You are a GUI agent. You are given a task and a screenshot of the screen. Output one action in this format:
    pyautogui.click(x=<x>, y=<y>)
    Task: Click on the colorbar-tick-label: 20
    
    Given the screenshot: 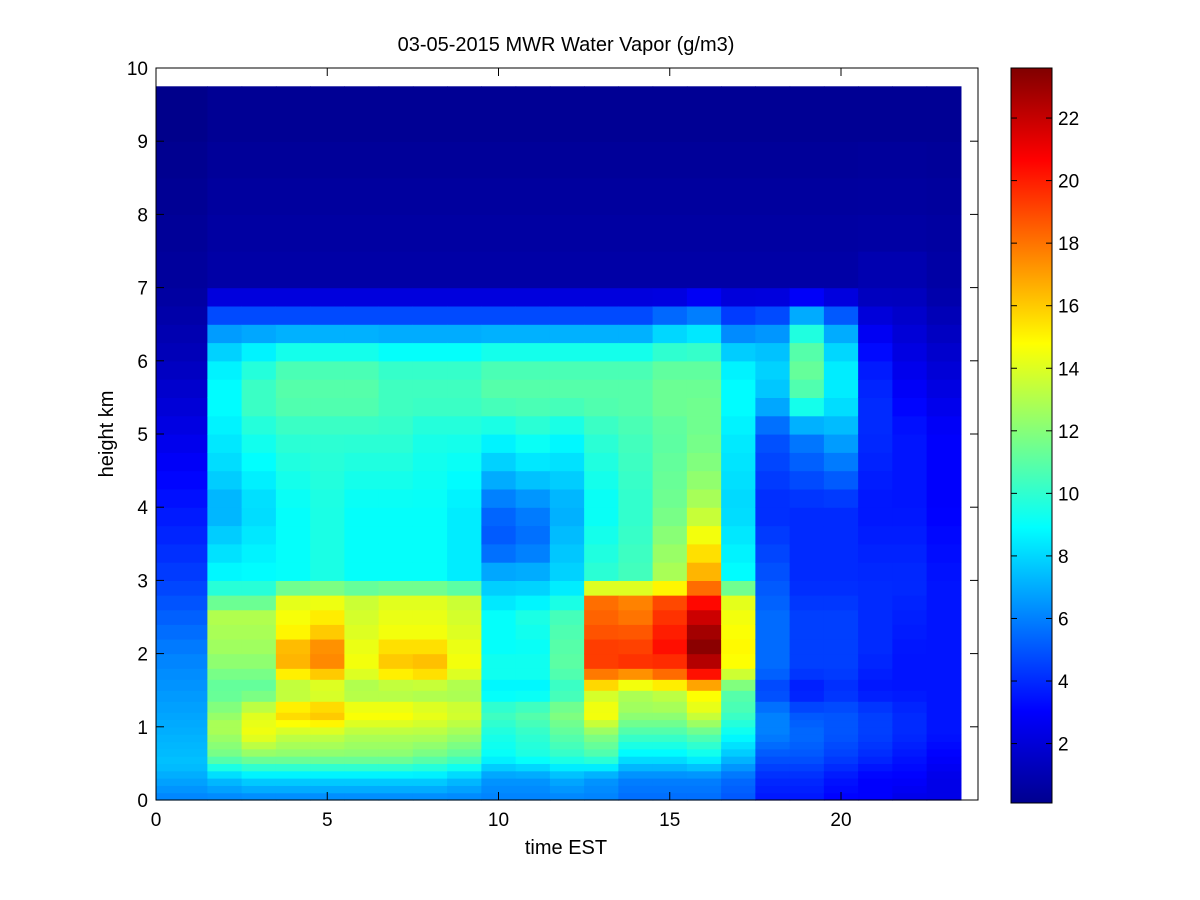 What is the action you would take?
    pyautogui.click(x=1068, y=182)
    